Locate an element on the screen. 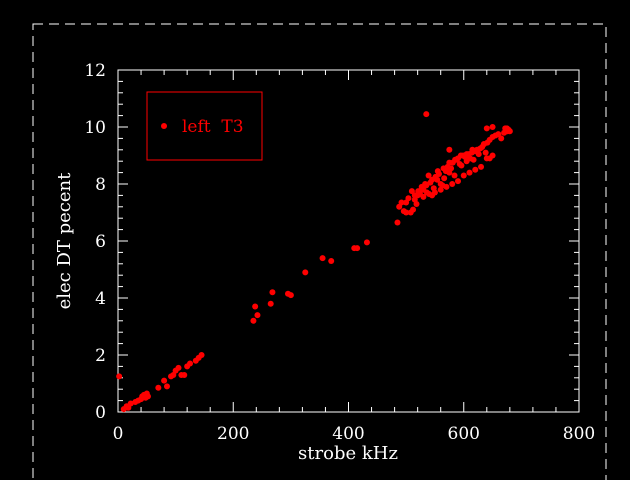 This screenshot has height=480, width=630. x-tick-label: 0 is located at coordinates (118, 434).